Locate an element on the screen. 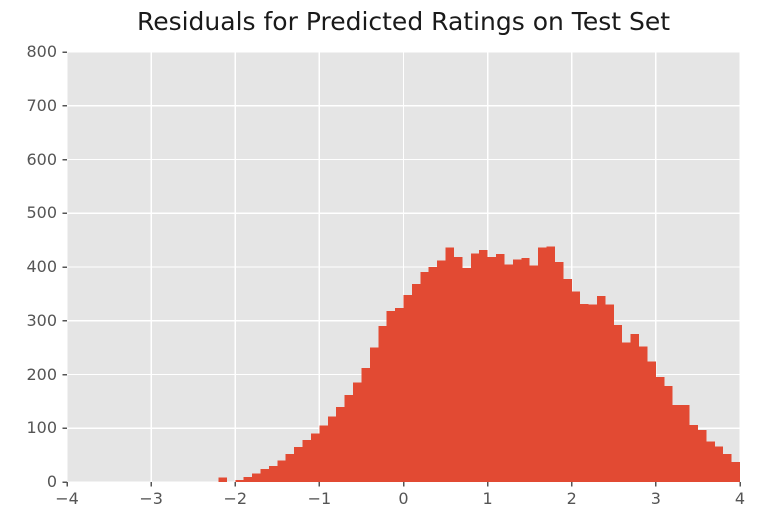 This screenshot has height=530, width=757. x-tick-label: −4 is located at coordinates (67, 498).